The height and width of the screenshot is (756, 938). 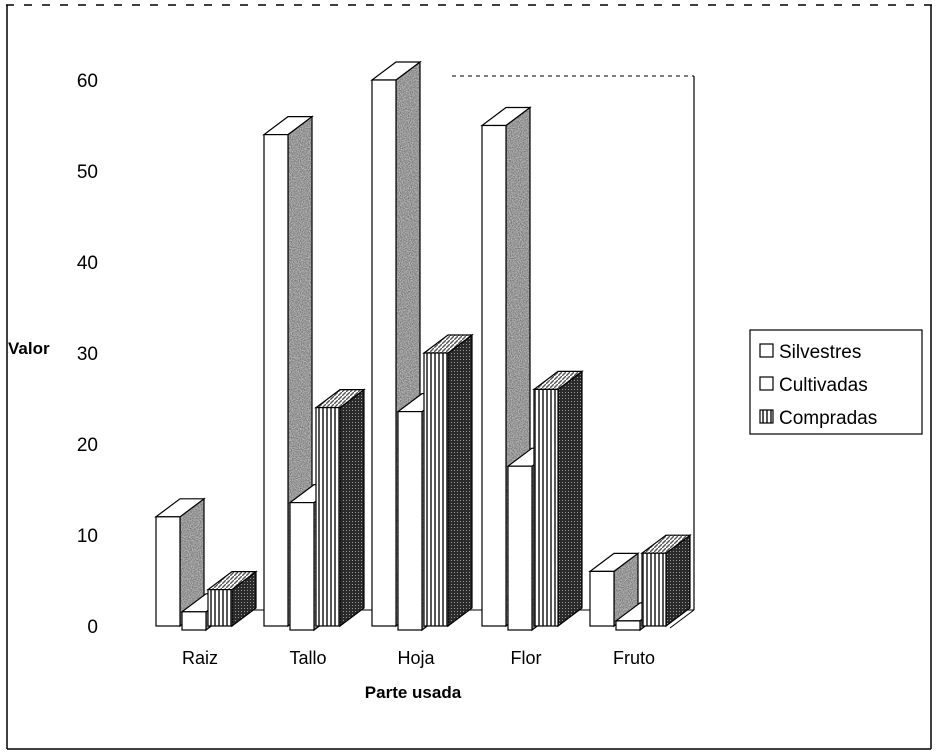 What do you see at coordinates (192, 562) in the screenshot?
I see `bar-side-texture-silvestres-raiz` at bounding box center [192, 562].